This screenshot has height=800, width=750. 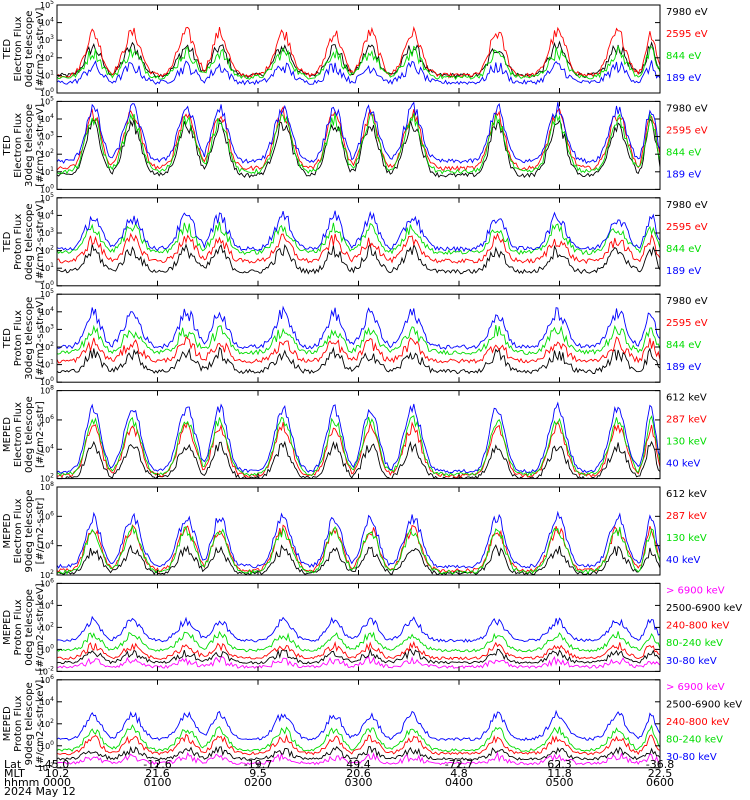 I want to click on series-line-189-ev, so click(x=358, y=231).